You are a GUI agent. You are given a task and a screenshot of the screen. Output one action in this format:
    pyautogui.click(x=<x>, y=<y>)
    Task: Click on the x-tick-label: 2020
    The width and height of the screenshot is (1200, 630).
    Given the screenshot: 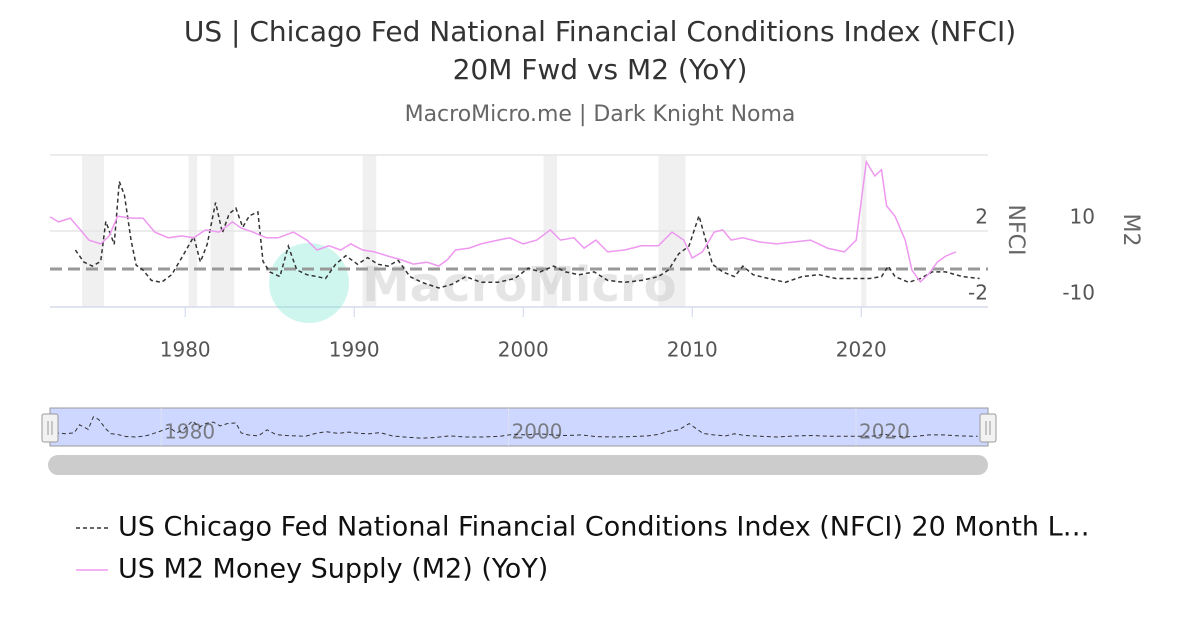 What is the action you would take?
    pyautogui.click(x=861, y=350)
    